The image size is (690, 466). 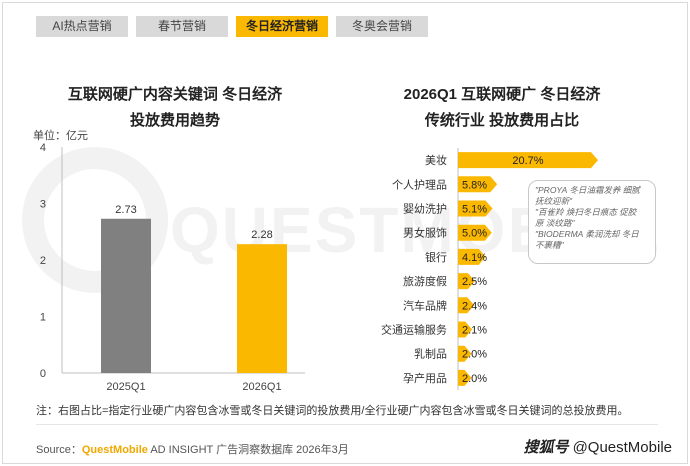 What do you see at coordinates (425, 233) in the screenshot?
I see `category-label: 男女服饰` at bounding box center [425, 233].